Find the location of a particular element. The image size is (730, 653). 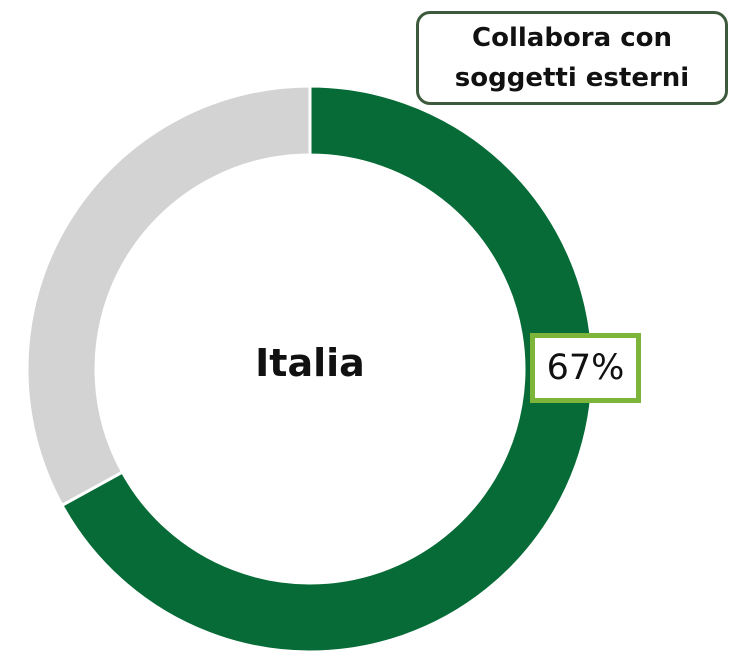

chart-title: Collabora con soggetti esterni is located at coordinates (572, 58).